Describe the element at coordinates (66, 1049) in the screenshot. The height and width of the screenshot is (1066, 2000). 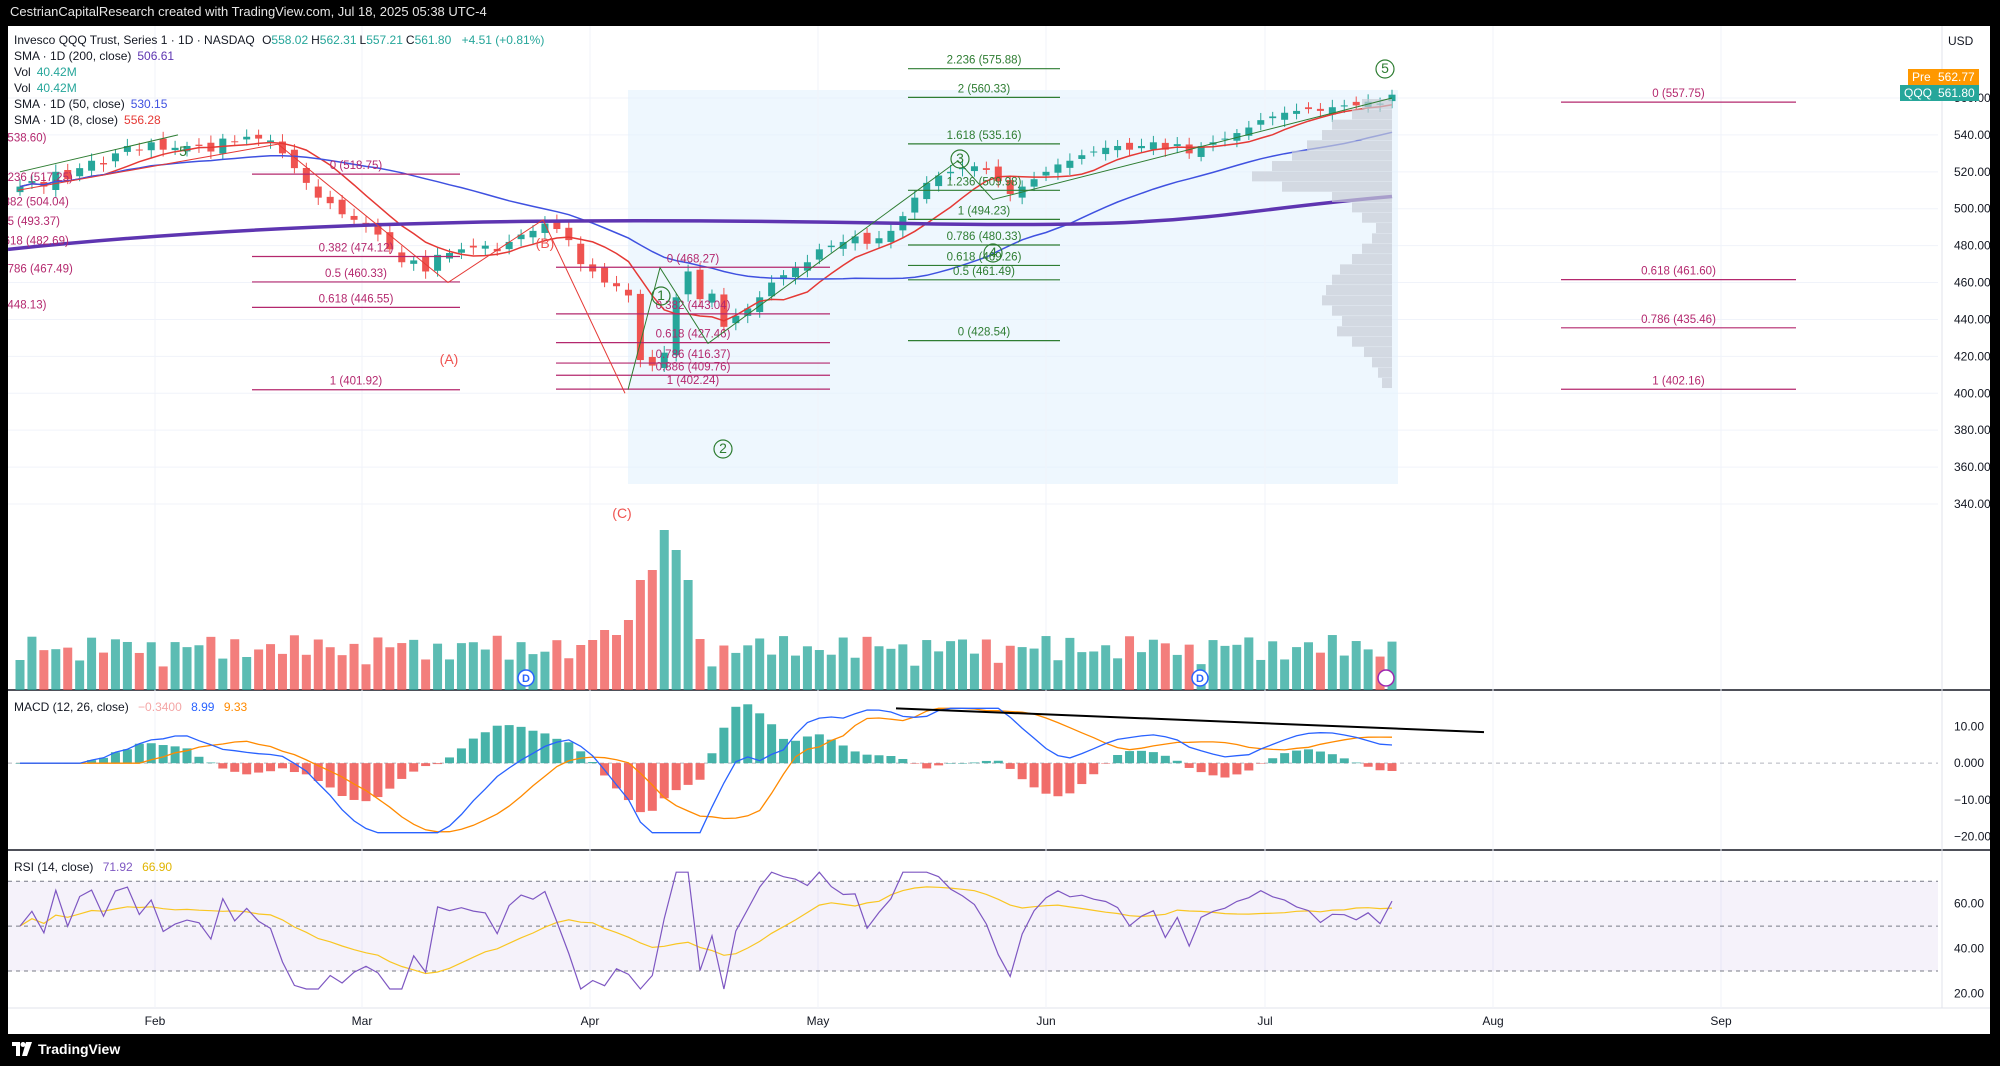
I see `tradingview-logo: TradingView` at that location.